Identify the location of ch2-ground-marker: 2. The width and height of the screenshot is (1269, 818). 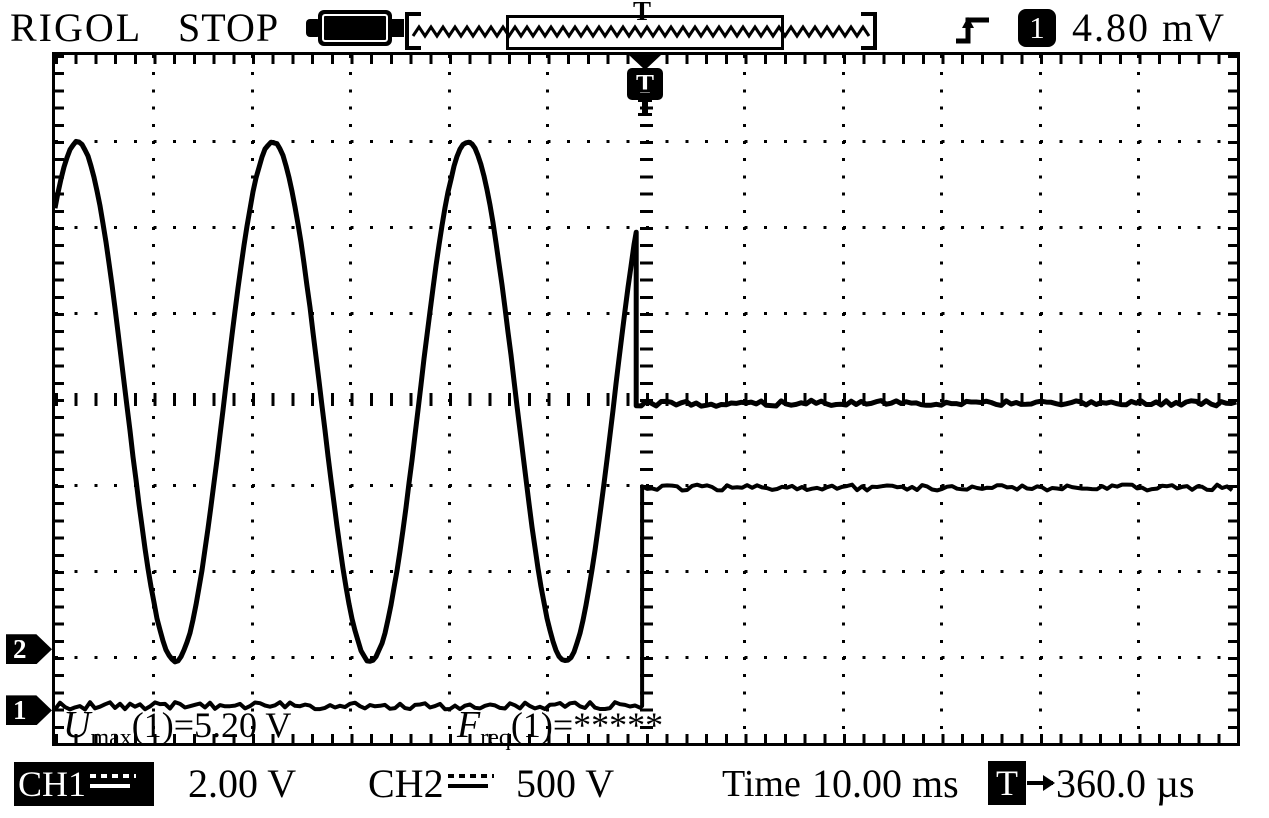
(29, 649).